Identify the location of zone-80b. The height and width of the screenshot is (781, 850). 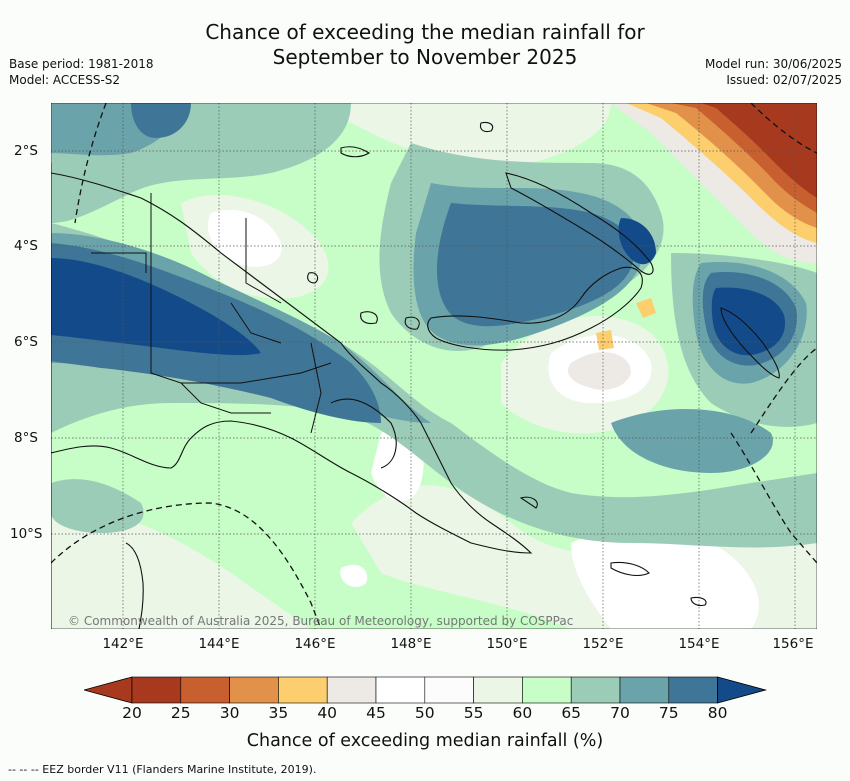
(748, 321).